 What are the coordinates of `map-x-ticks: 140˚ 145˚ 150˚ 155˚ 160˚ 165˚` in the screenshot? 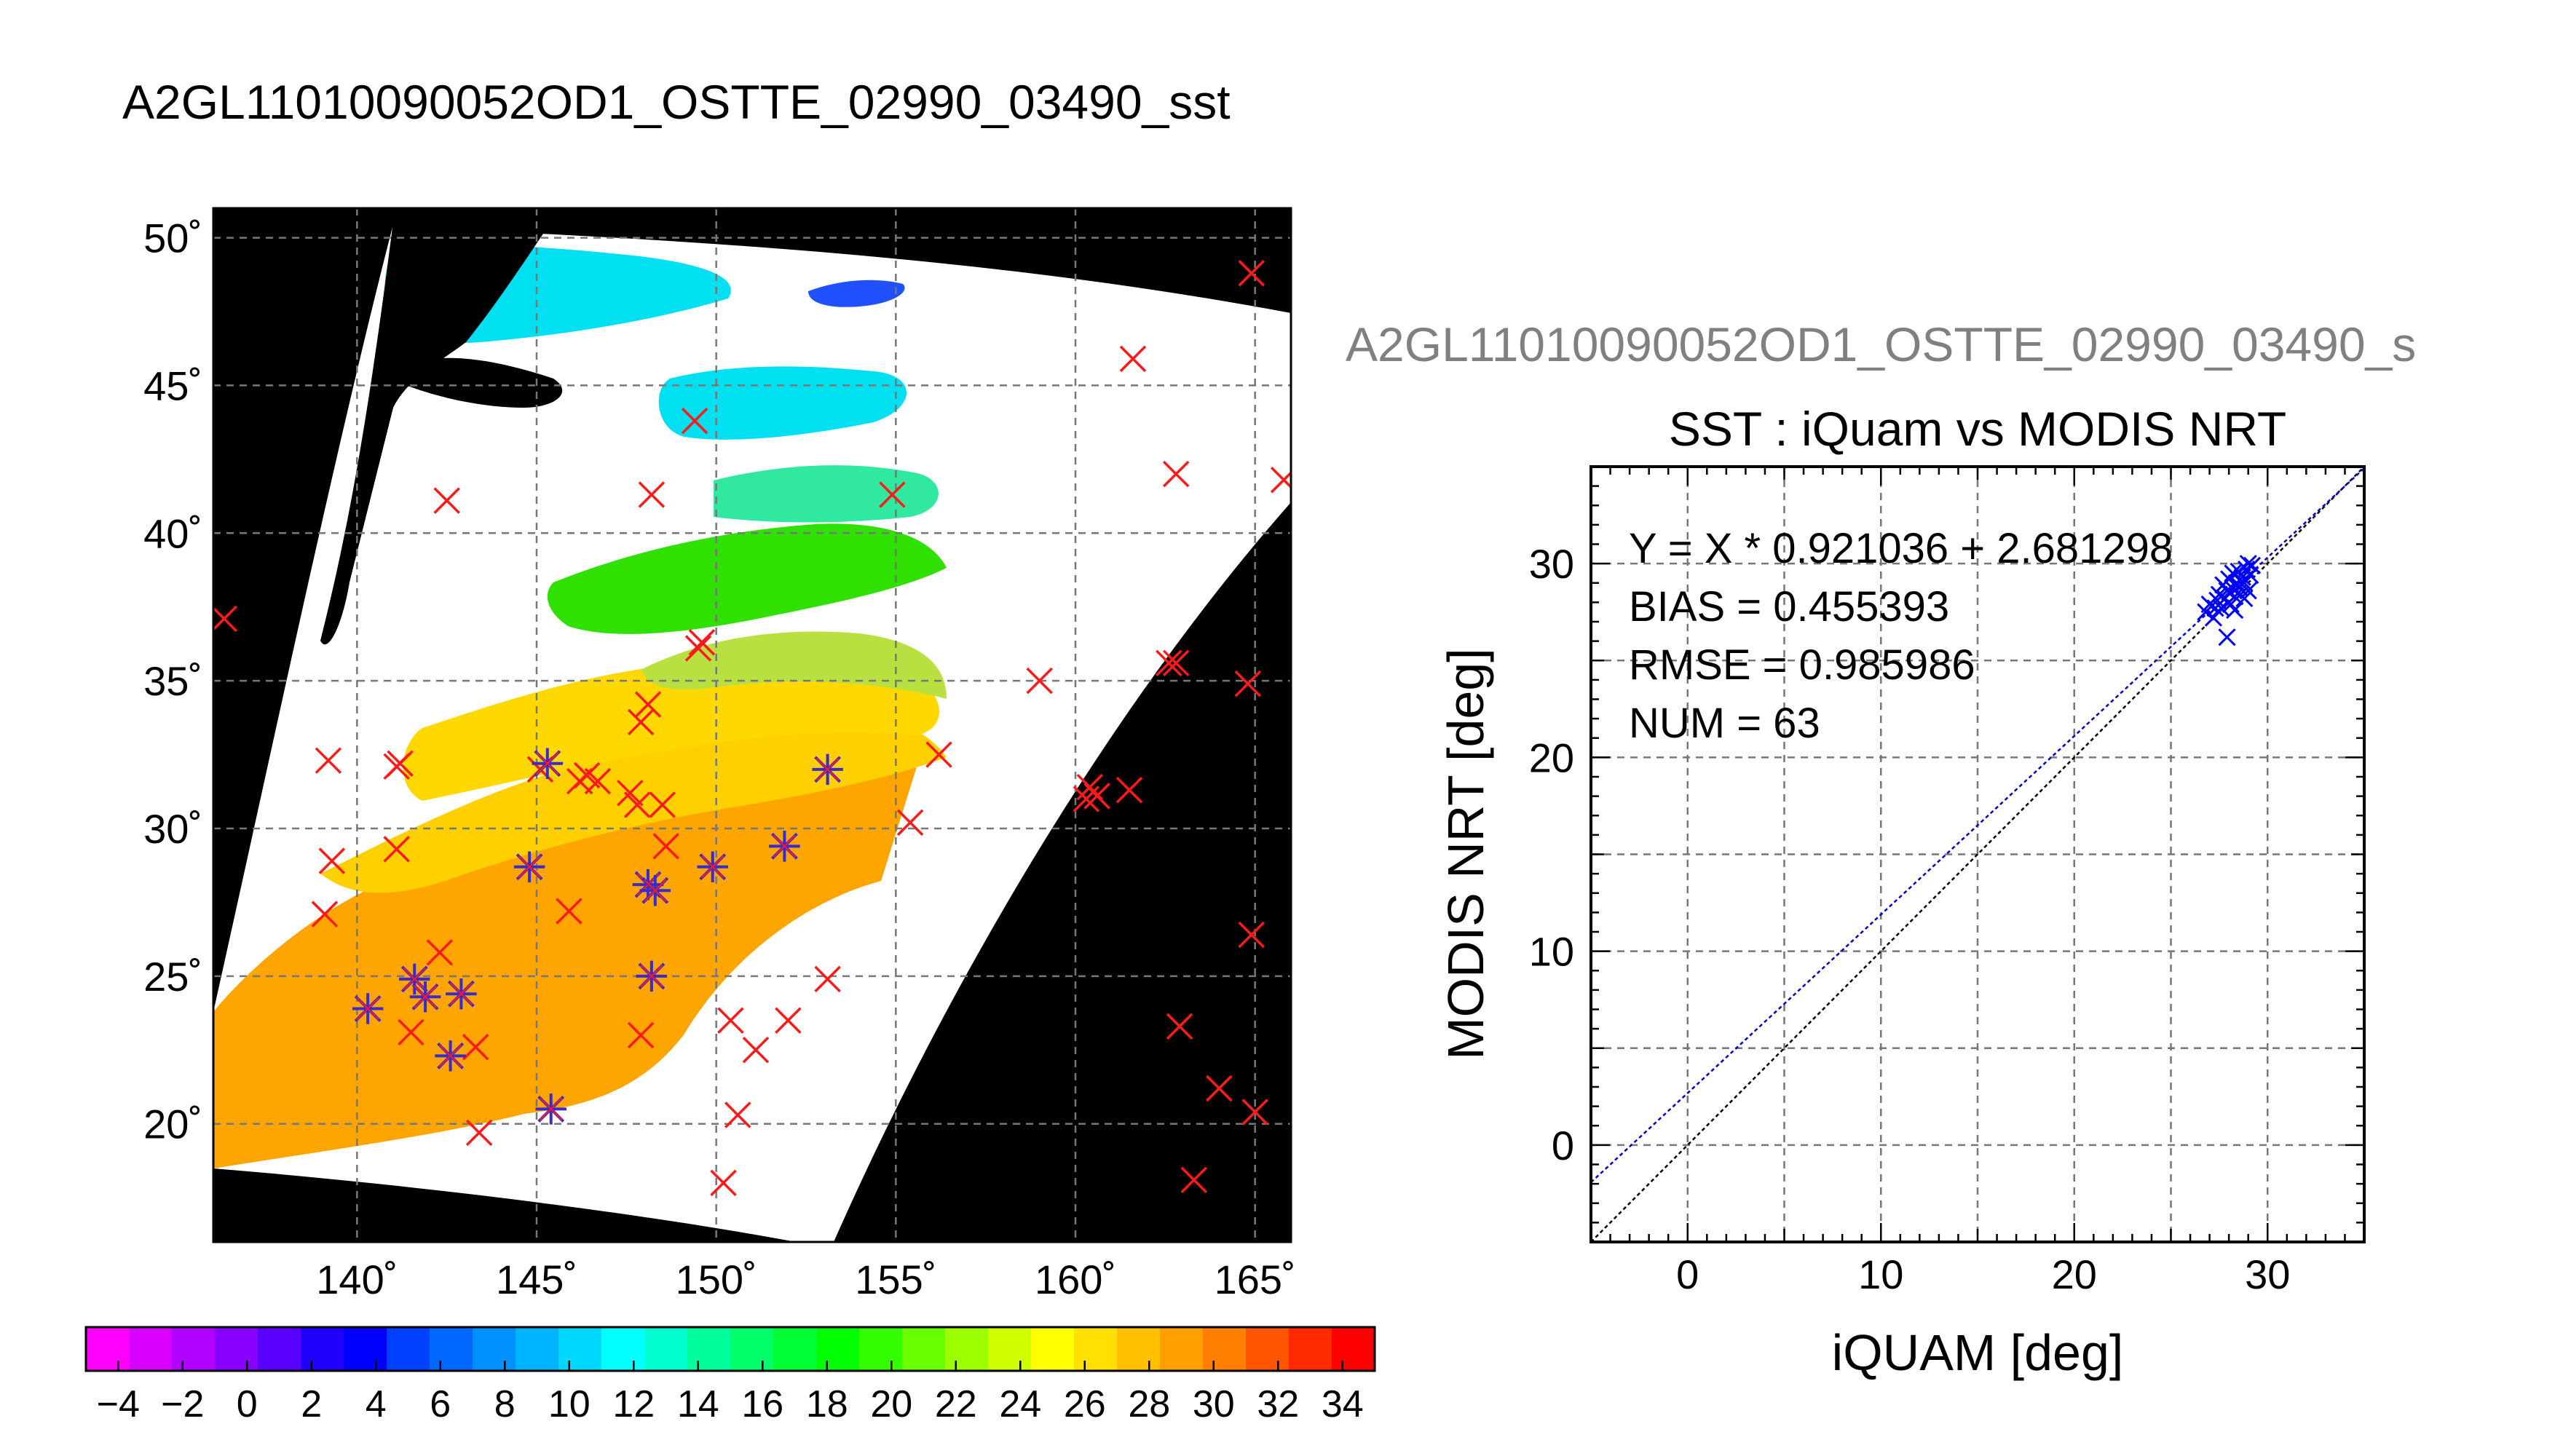 It's located at (805, 1279).